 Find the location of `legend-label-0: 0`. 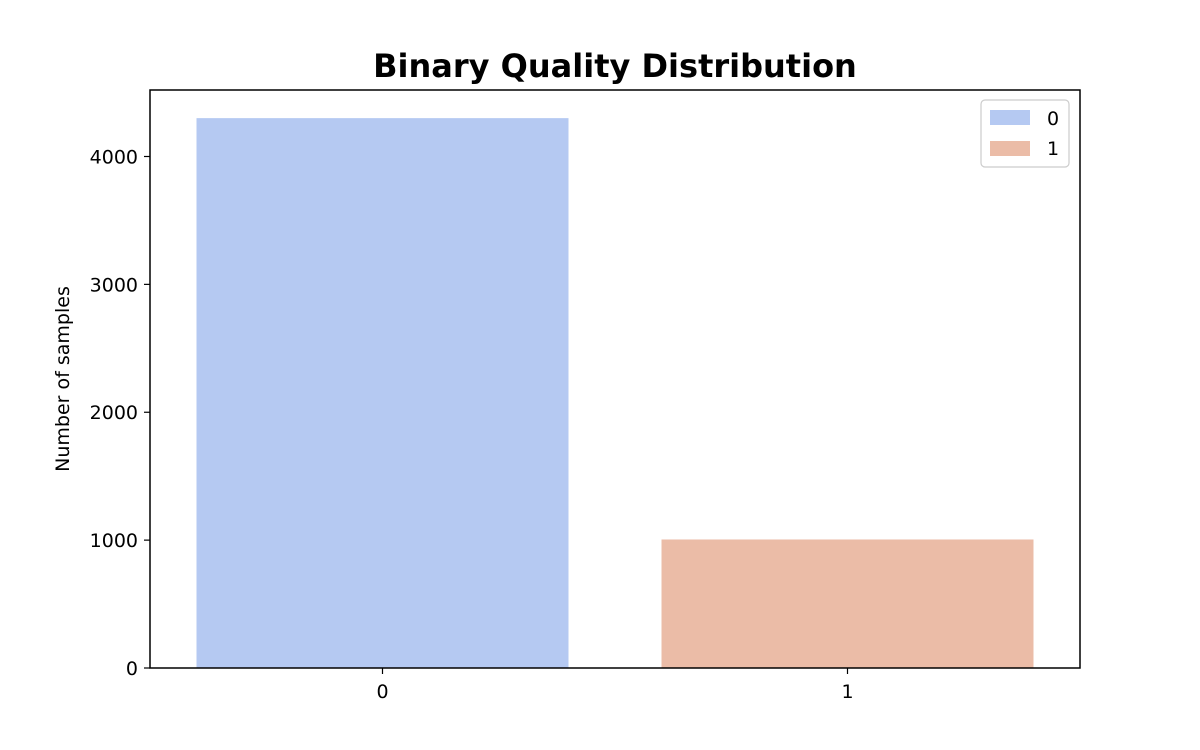

legend-label-0: 0 is located at coordinates (1053, 119).